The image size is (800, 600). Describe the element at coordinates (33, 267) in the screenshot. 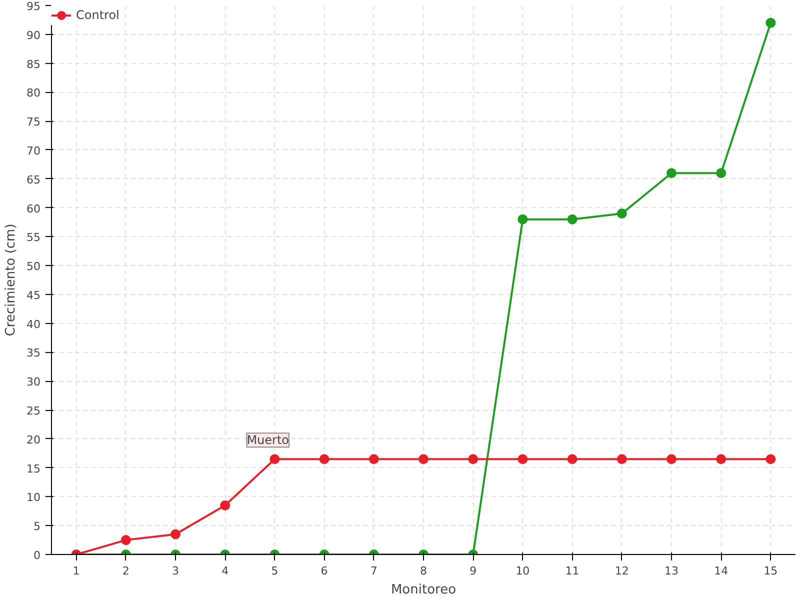

I see `y-tick-label: 50` at that location.